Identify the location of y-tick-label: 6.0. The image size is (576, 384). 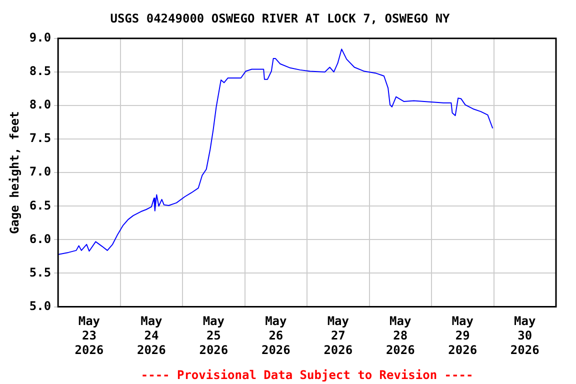
(40, 239).